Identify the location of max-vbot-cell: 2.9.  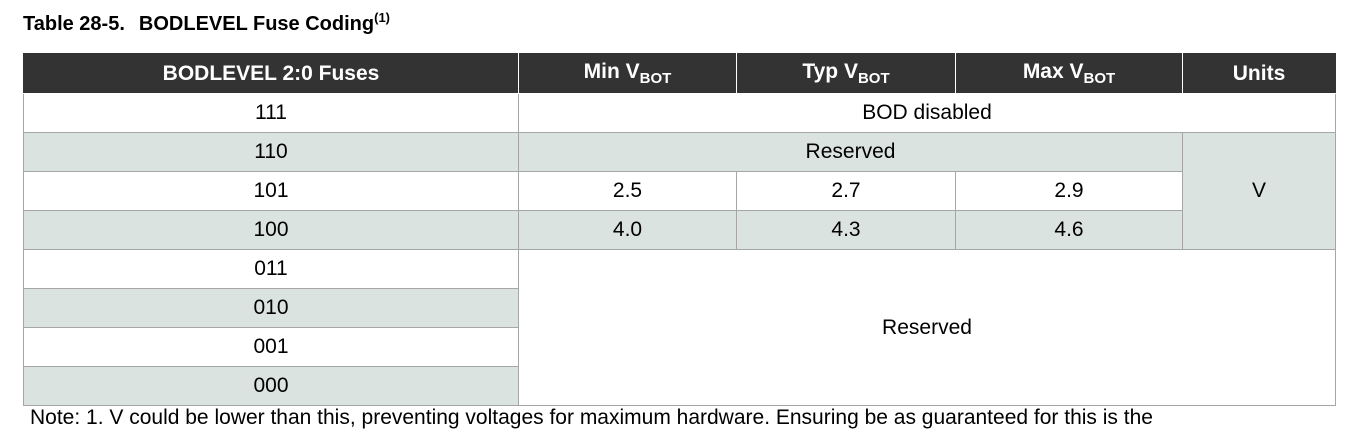
(1069, 191).